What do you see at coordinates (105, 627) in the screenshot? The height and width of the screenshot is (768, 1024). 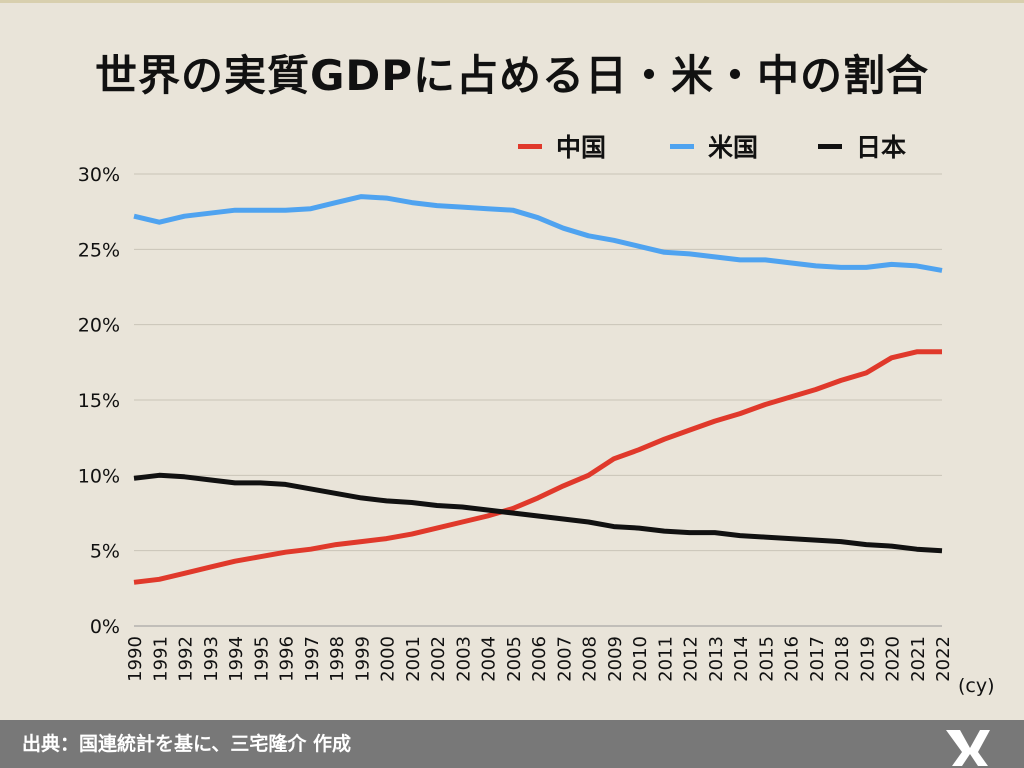 I see `y-tick-label: 0%` at bounding box center [105, 627].